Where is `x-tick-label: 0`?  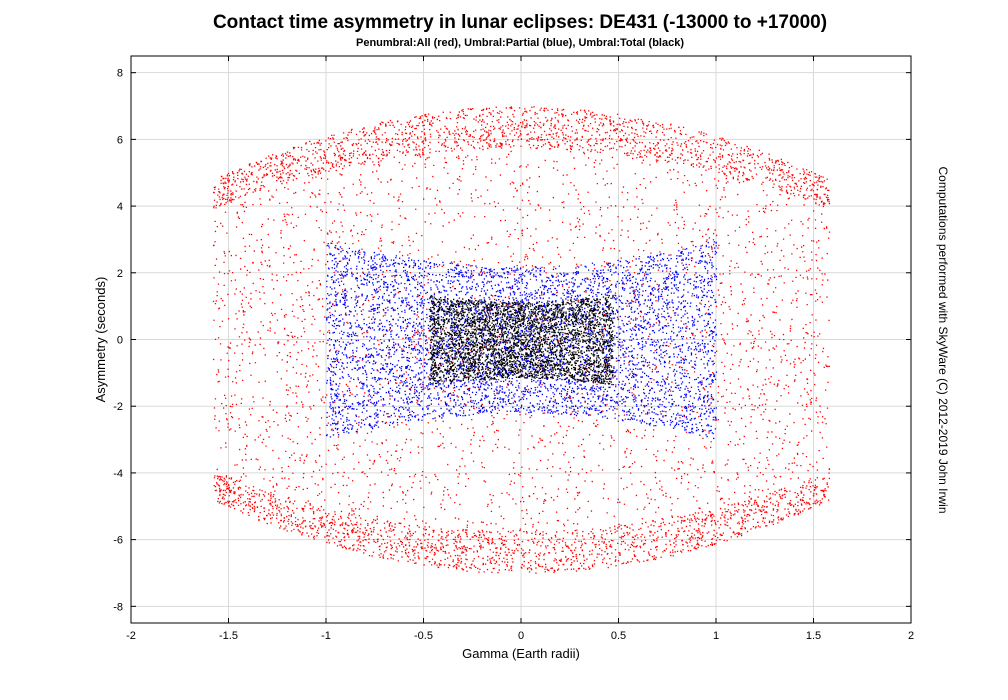
x-tick-label: 0 is located at coordinates (521, 636).